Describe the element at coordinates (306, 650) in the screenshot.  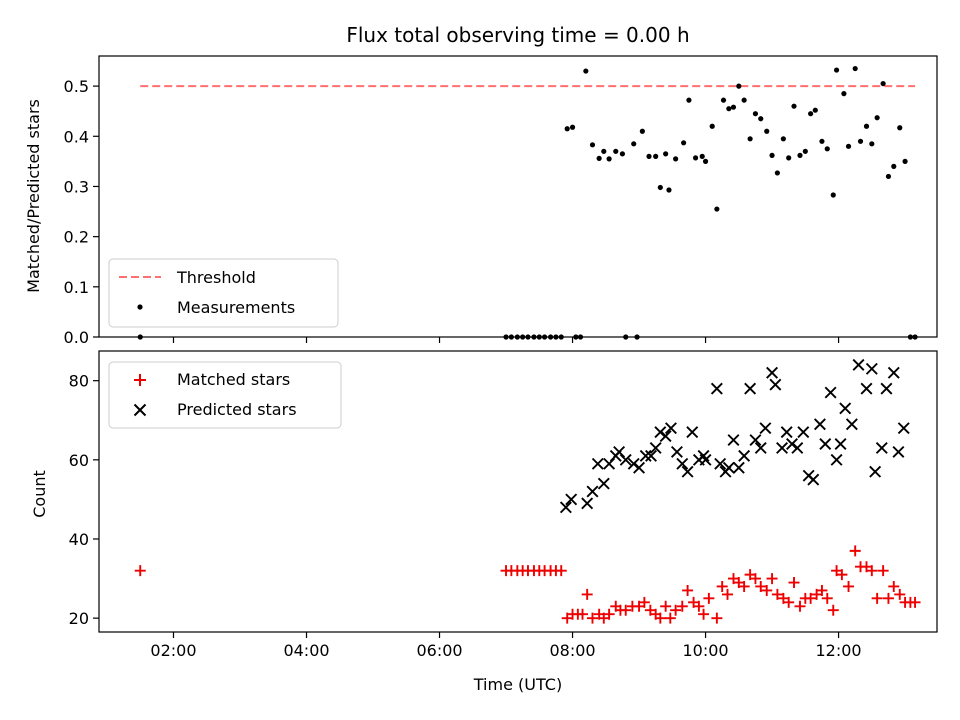
I see `bottom-x-tick-label: 04:00` at that location.